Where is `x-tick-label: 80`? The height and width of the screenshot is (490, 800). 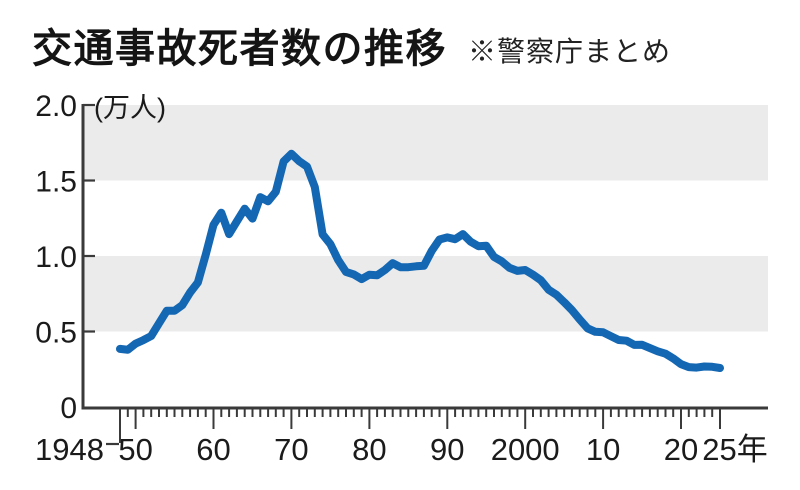 x-tick-label: 80 is located at coordinates (369, 449).